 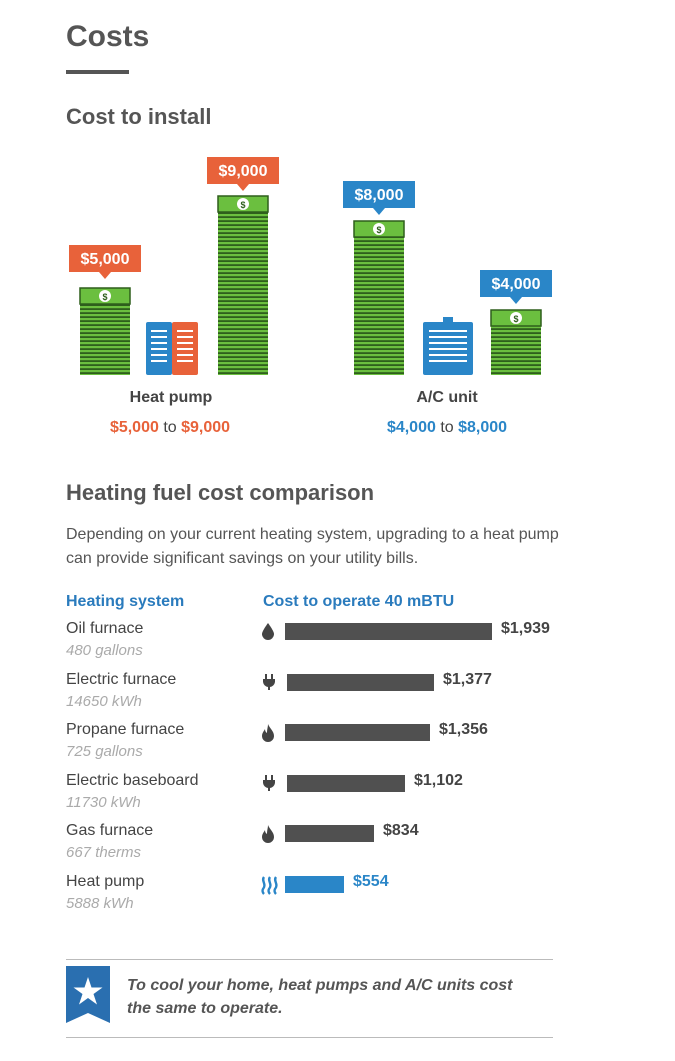 What do you see at coordinates (467, 679) in the screenshot?
I see `value-label-electric-furnace: $1,377` at bounding box center [467, 679].